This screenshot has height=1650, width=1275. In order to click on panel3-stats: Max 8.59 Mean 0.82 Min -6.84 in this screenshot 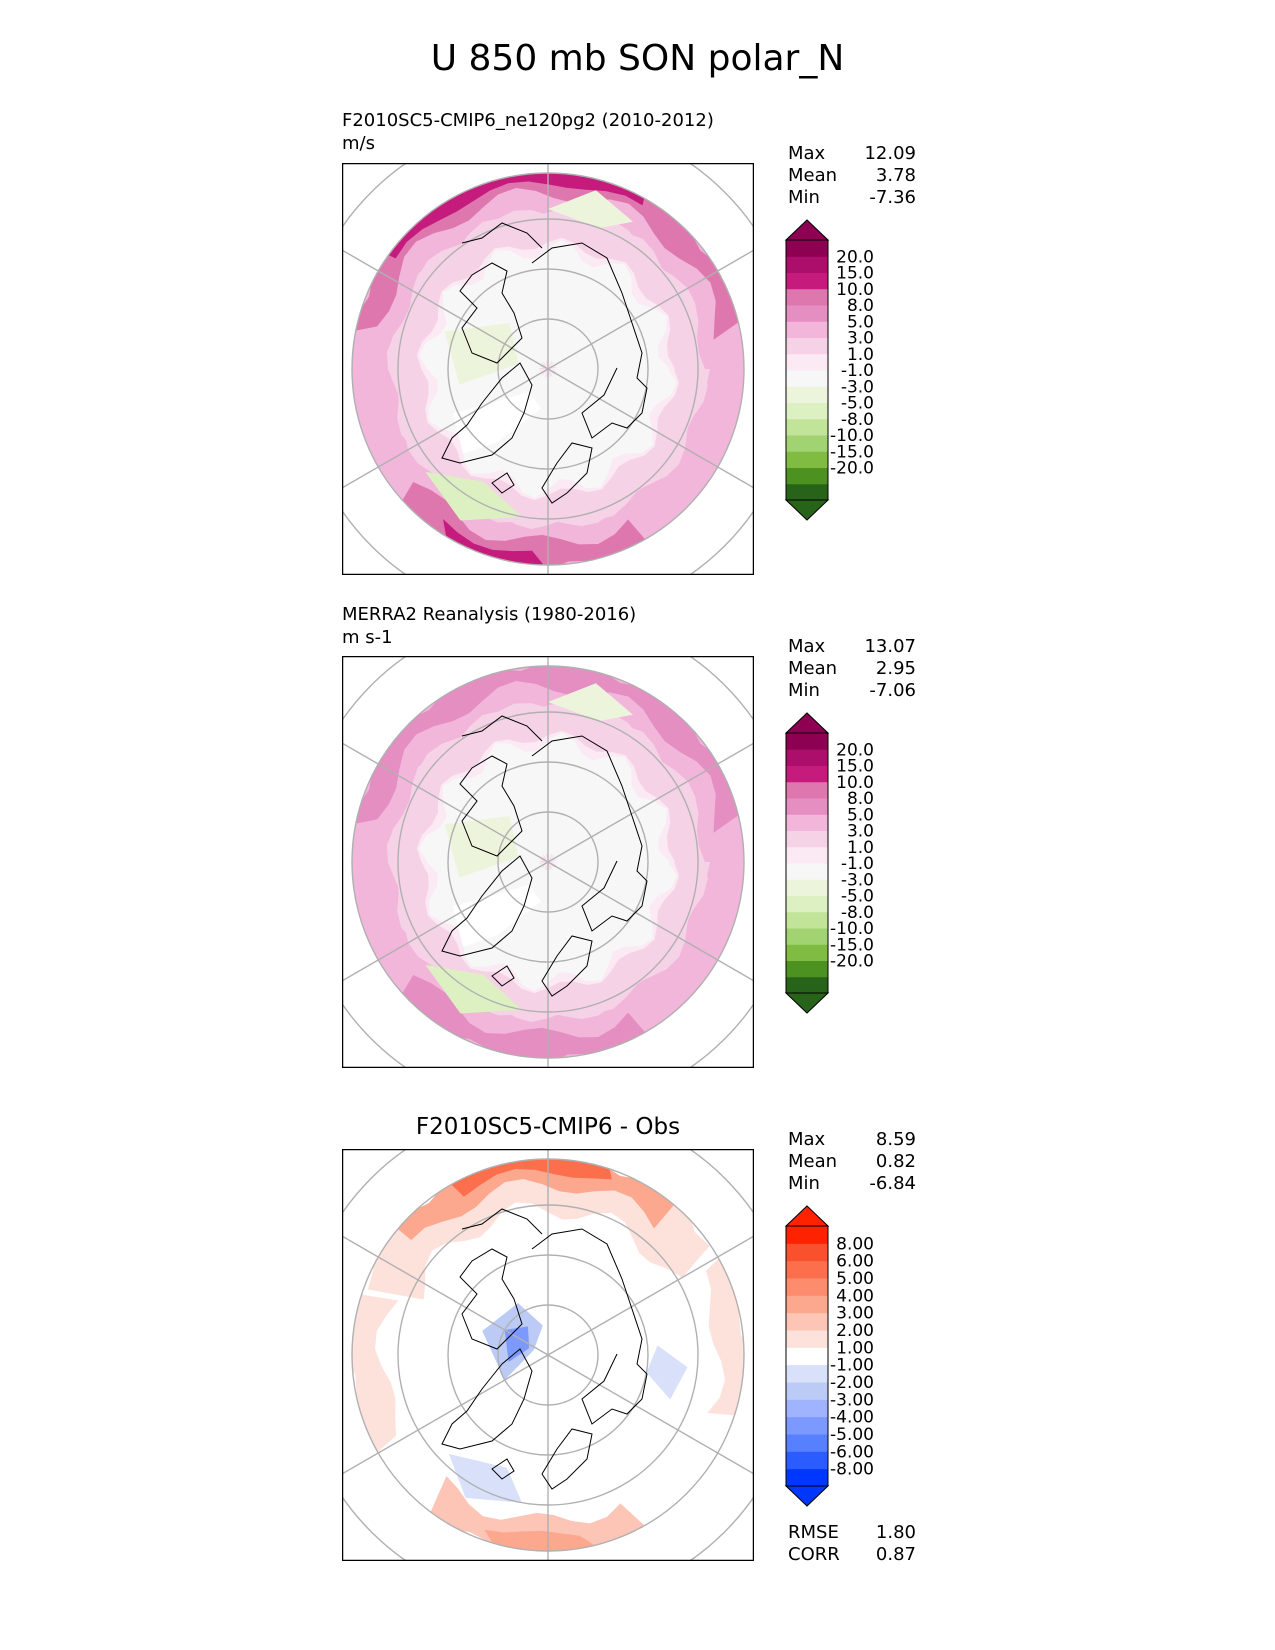, I will do `click(852, 1162)`.